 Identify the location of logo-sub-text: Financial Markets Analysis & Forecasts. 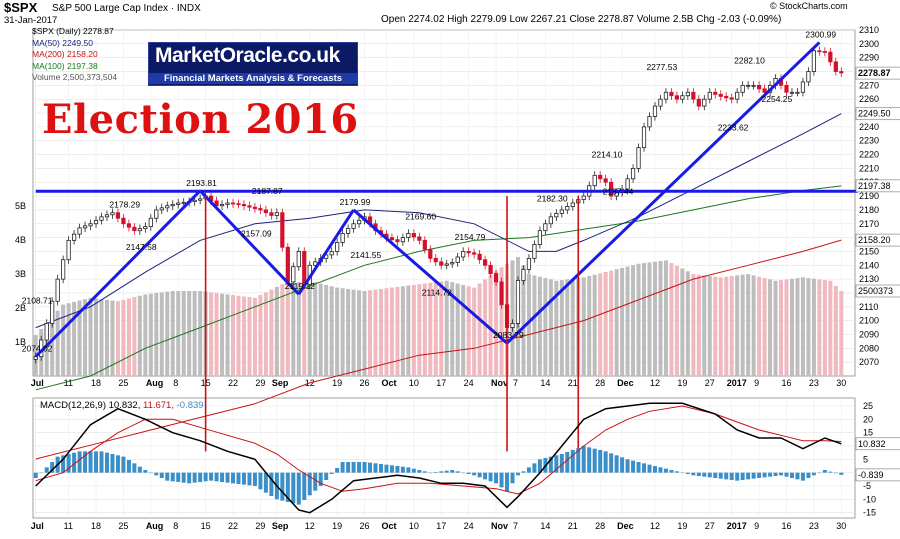
(253, 78).